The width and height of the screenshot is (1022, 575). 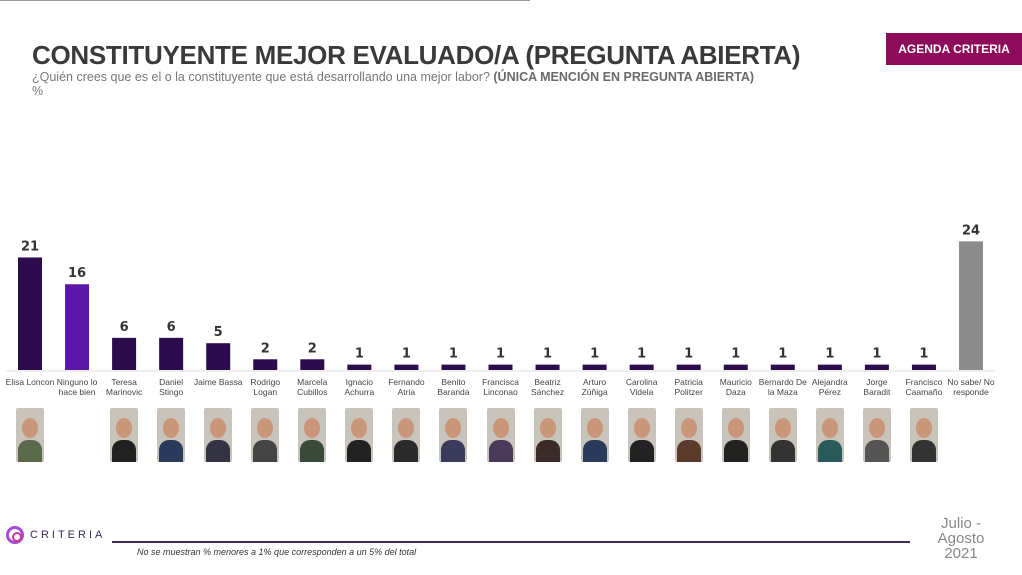 What do you see at coordinates (924, 387) in the screenshot?
I see `category-label: Francisco Caamaño` at bounding box center [924, 387].